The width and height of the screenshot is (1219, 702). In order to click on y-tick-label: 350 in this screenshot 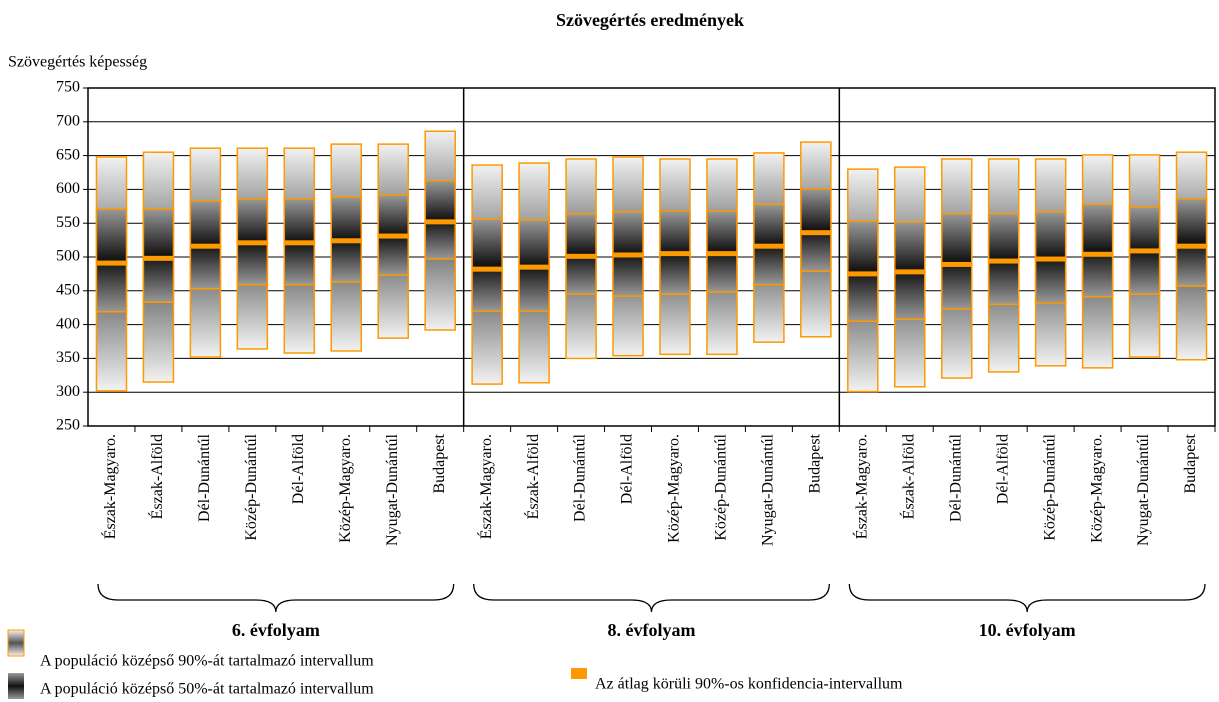, I will do `click(68, 357)`.